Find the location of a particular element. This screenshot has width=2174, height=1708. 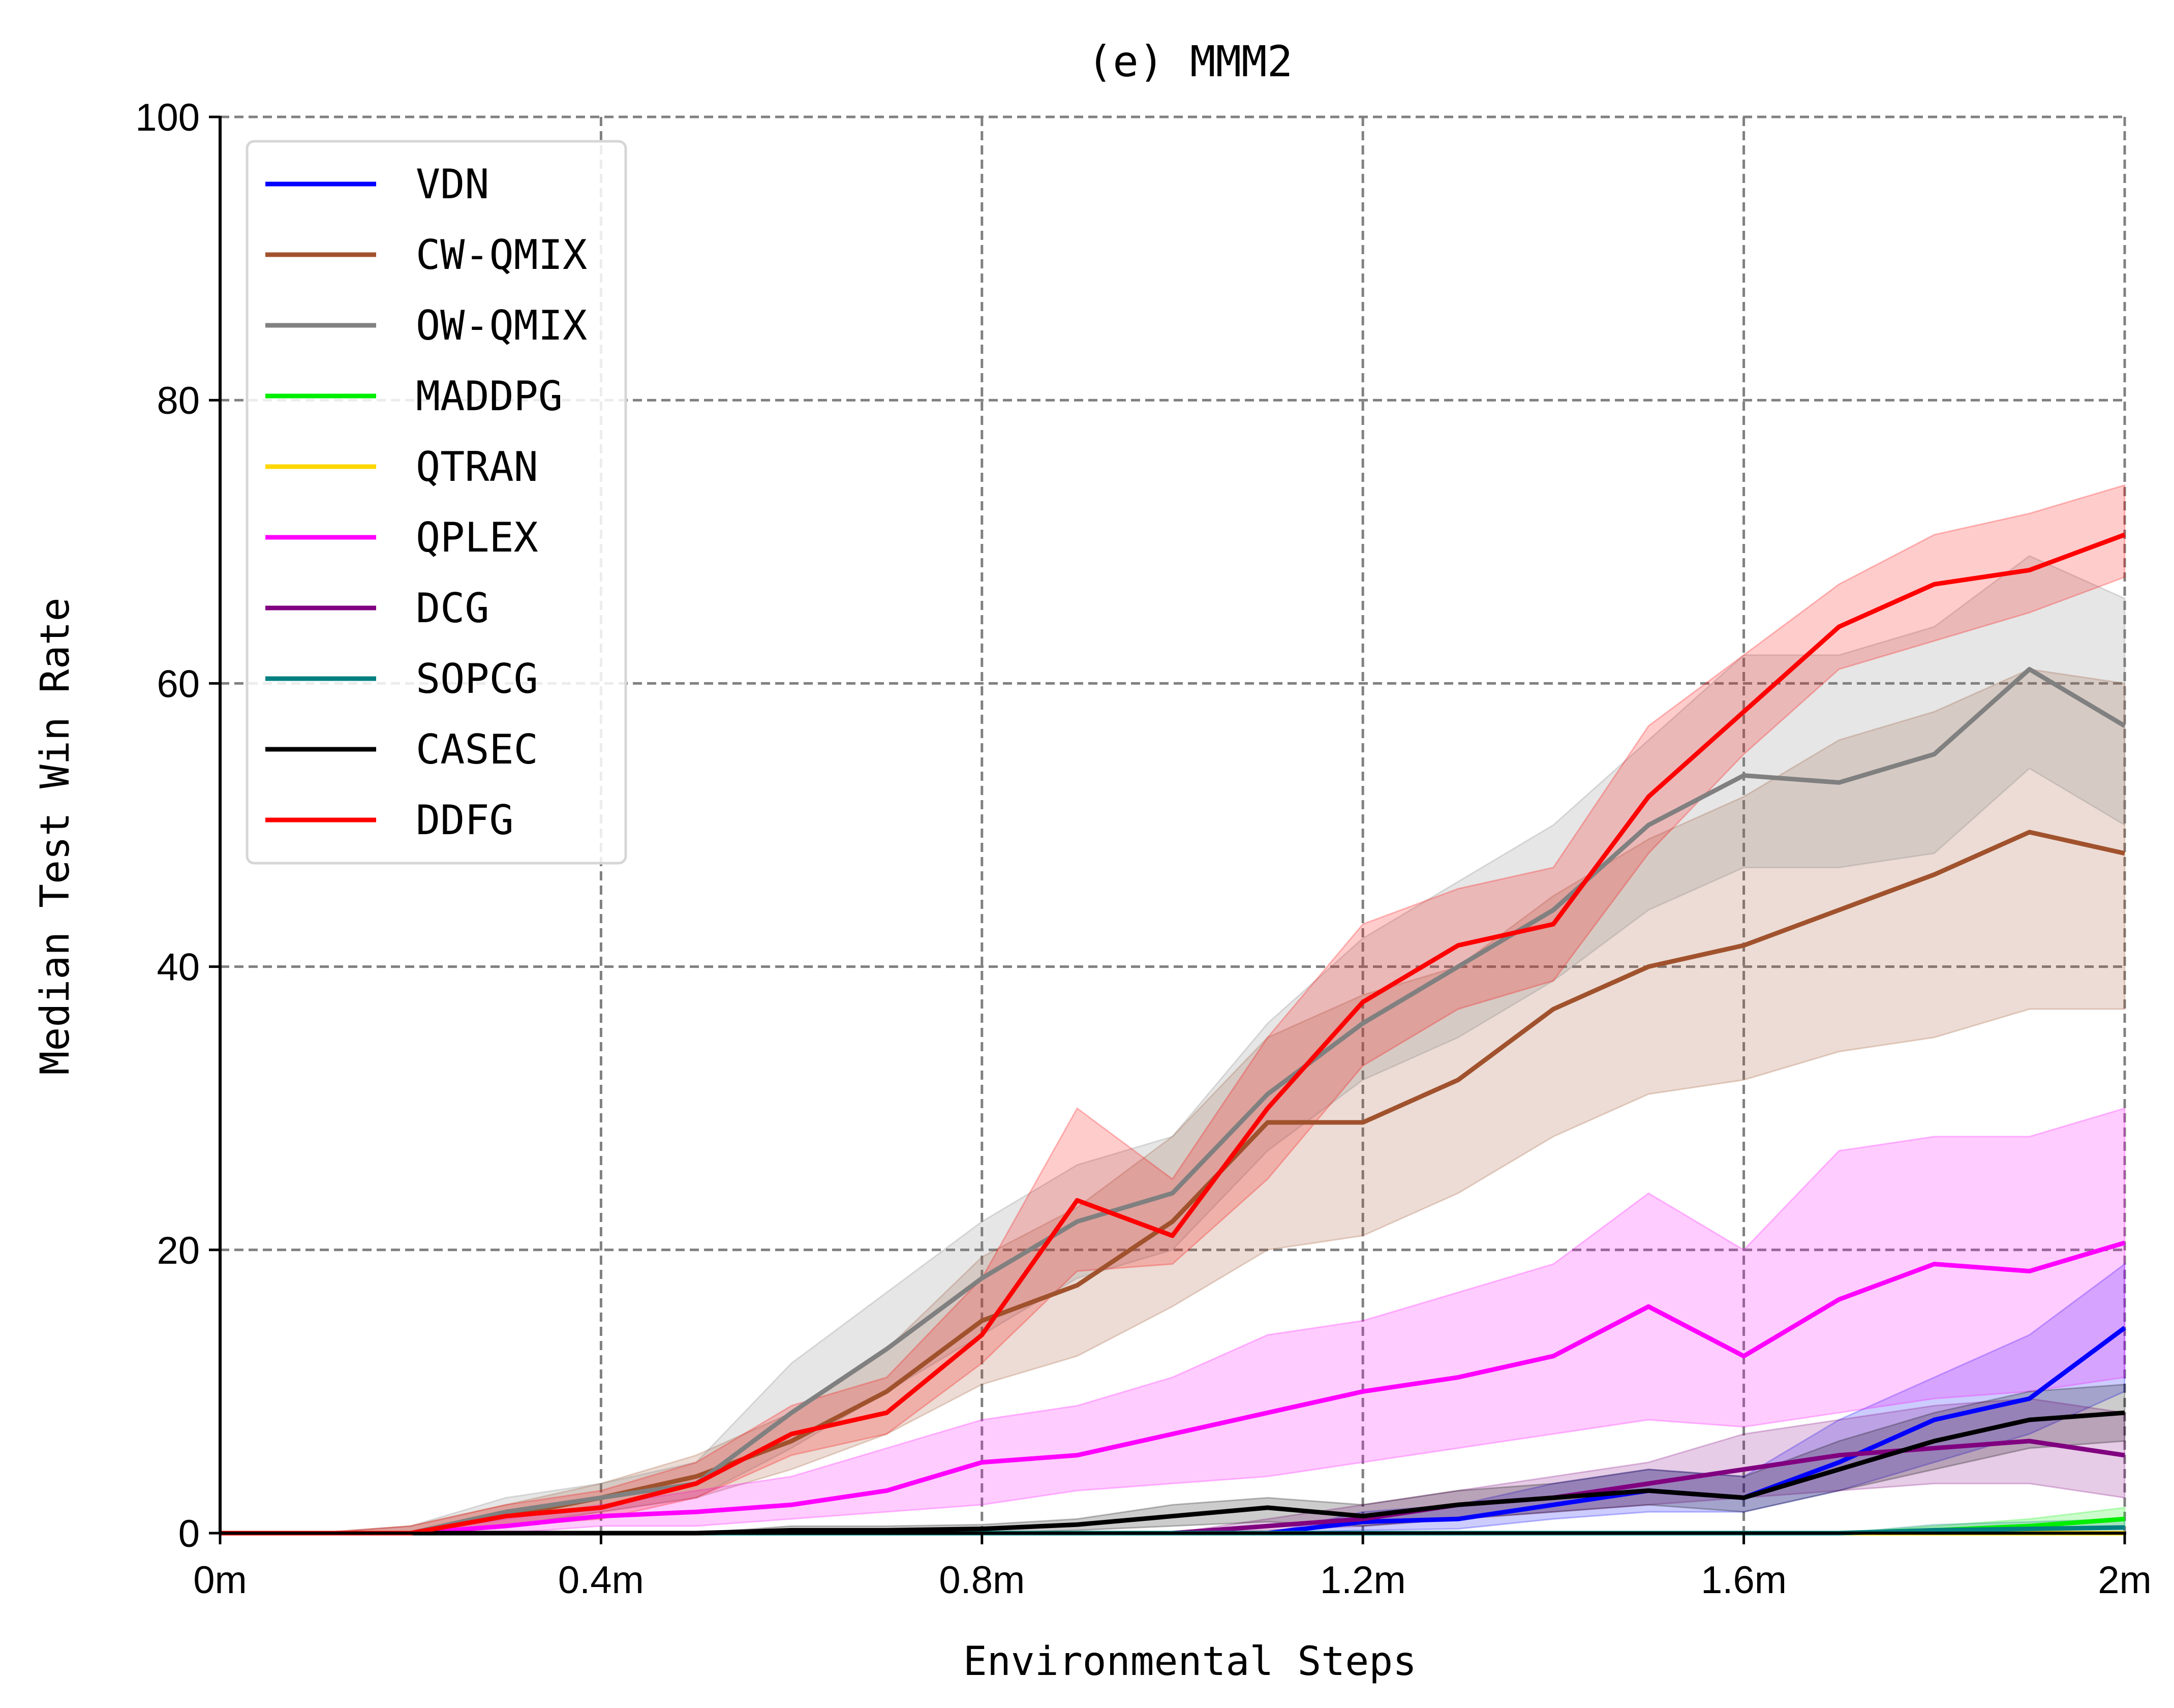

y-tick-label: 60 is located at coordinates (178, 684).